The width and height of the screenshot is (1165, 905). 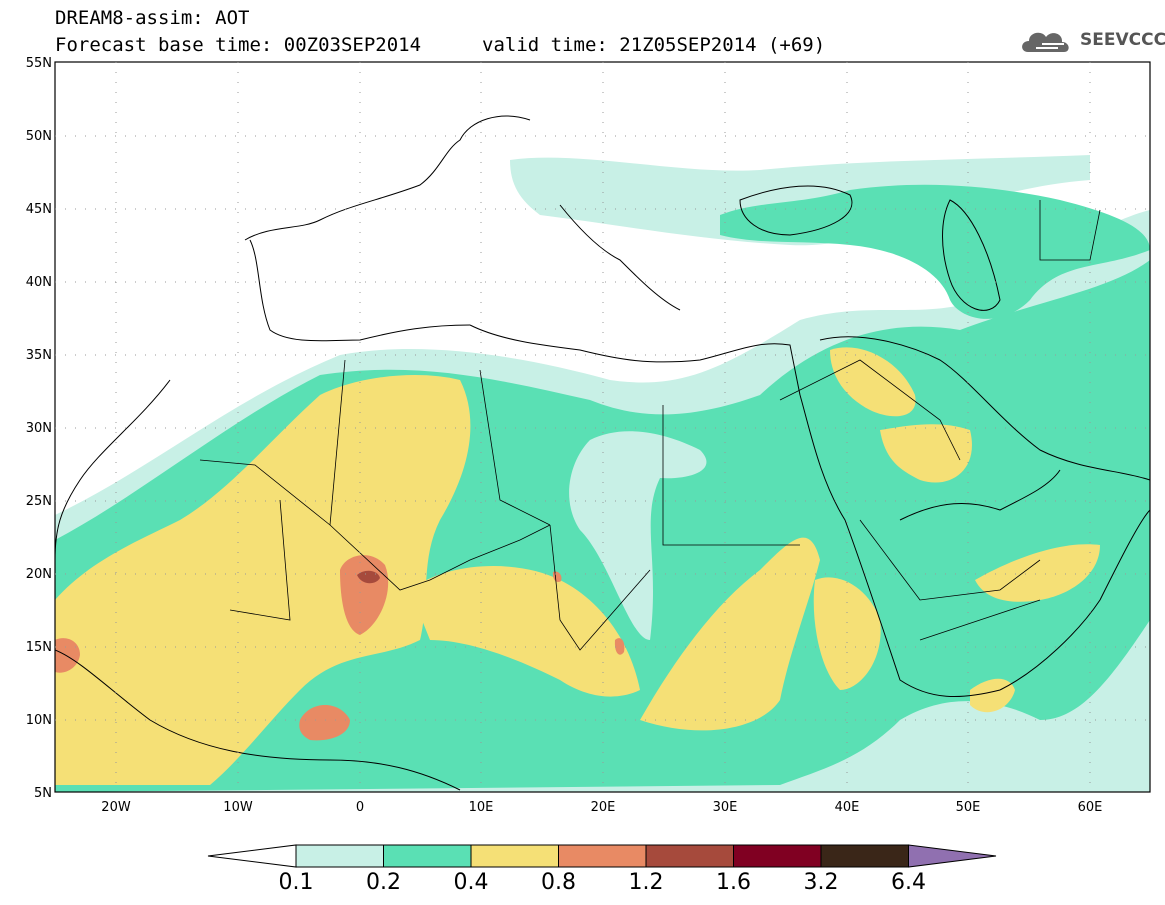 What do you see at coordinates (39, 282) in the screenshot?
I see `lat-label: 40N` at bounding box center [39, 282].